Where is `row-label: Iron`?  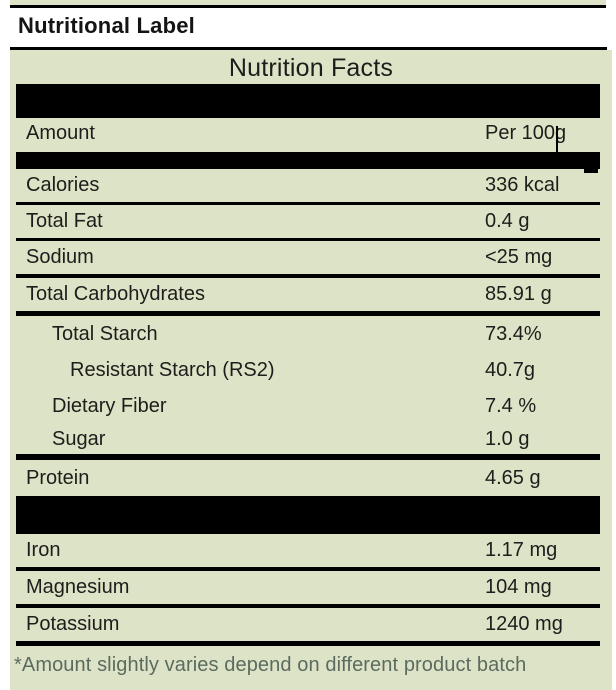
row-label: Iron is located at coordinates (43, 550).